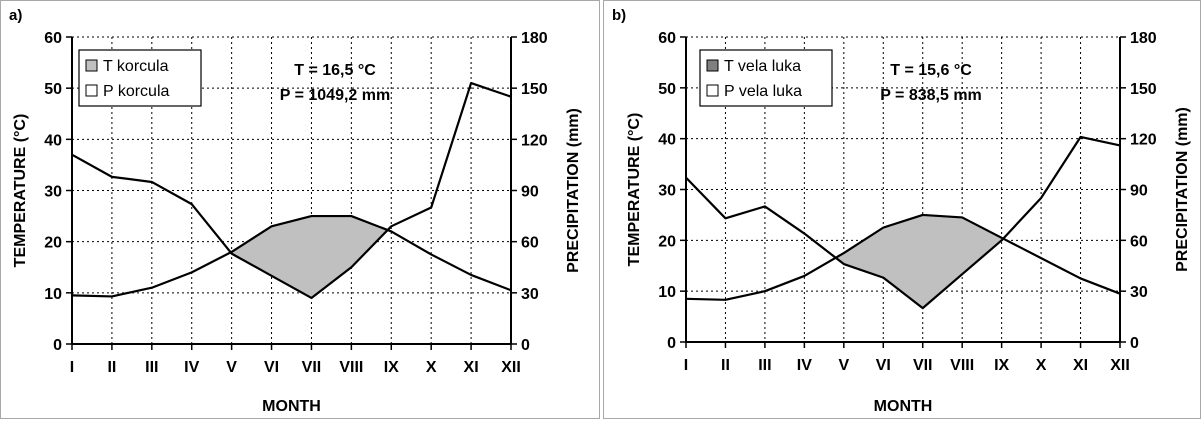  What do you see at coordinates (136, 66) in the screenshot?
I see `legend-label: T korcula` at bounding box center [136, 66].